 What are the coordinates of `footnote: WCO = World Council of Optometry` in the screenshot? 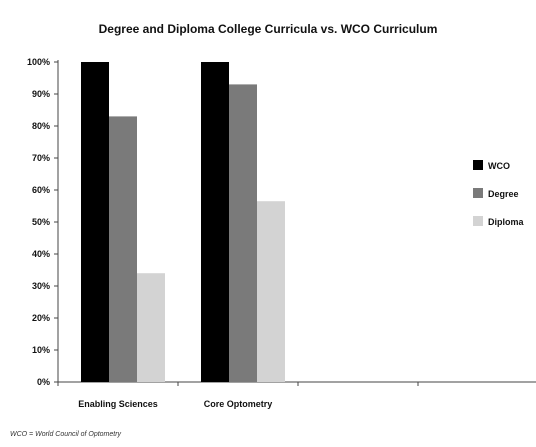 It's located at (66, 434).